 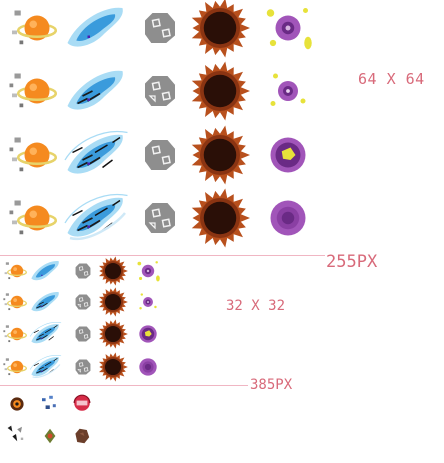 I want to click on misc-rock-icon, so click(x=82, y=436).